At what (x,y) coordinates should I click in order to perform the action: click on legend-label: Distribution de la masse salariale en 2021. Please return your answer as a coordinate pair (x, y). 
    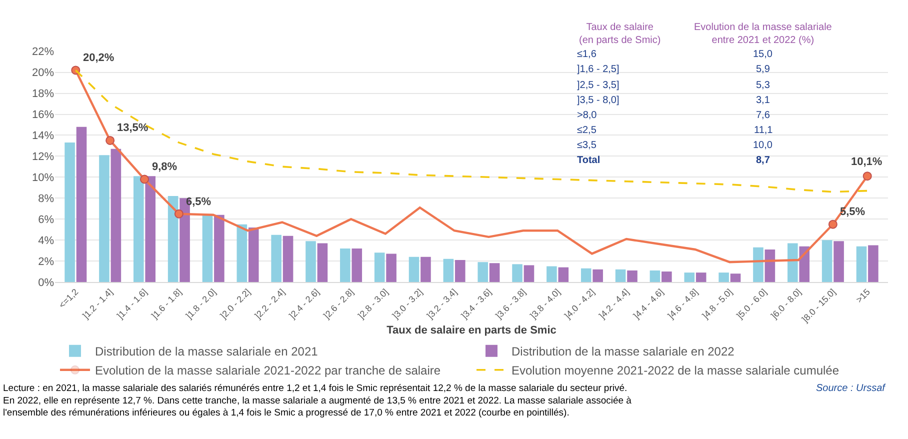
    Looking at the image, I should click on (206, 351).